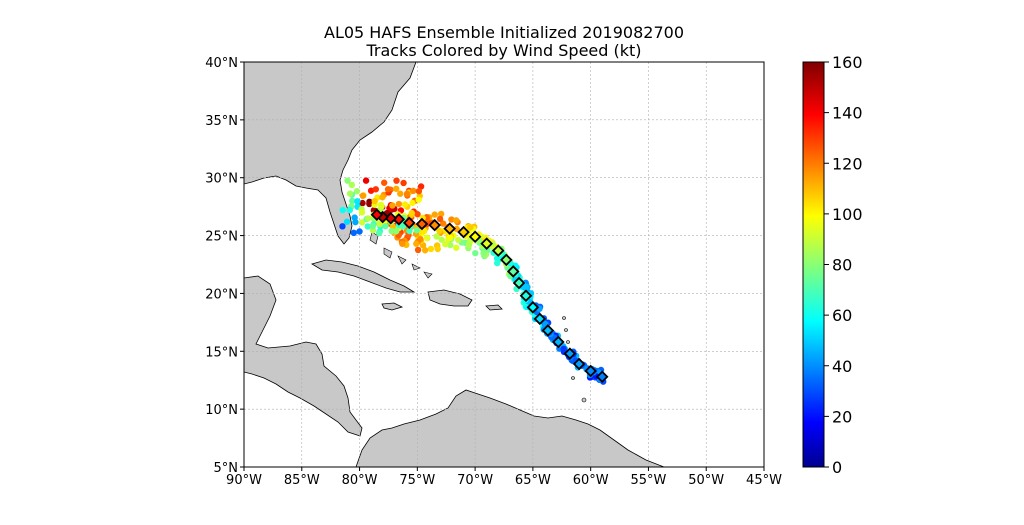  Describe the element at coordinates (450, 298) in the screenshot. I see `land-hispaniola` at that location.